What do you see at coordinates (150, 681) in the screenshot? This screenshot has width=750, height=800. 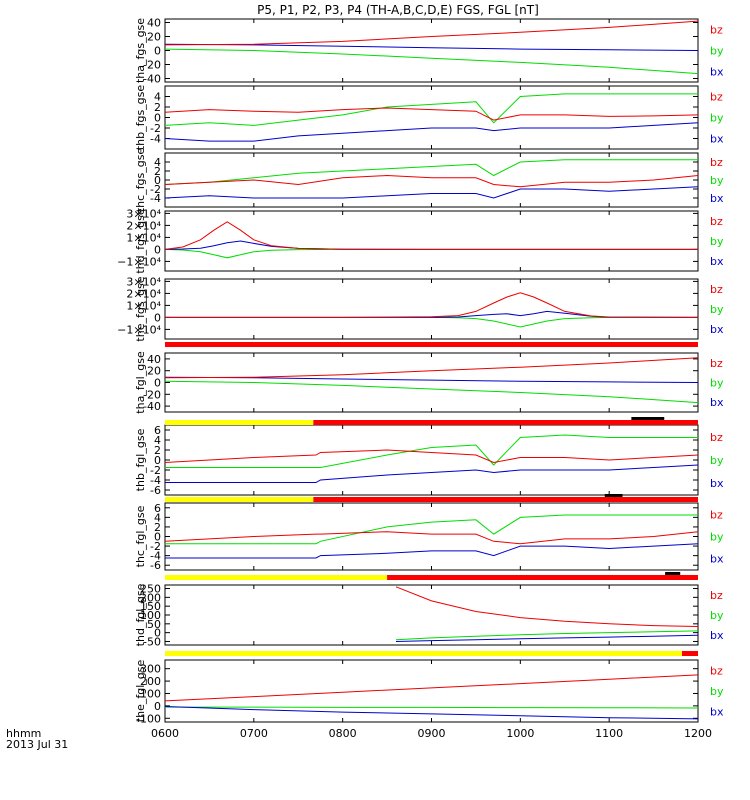 I see `y-tick-label: 200` at bounding box center [150, 681].